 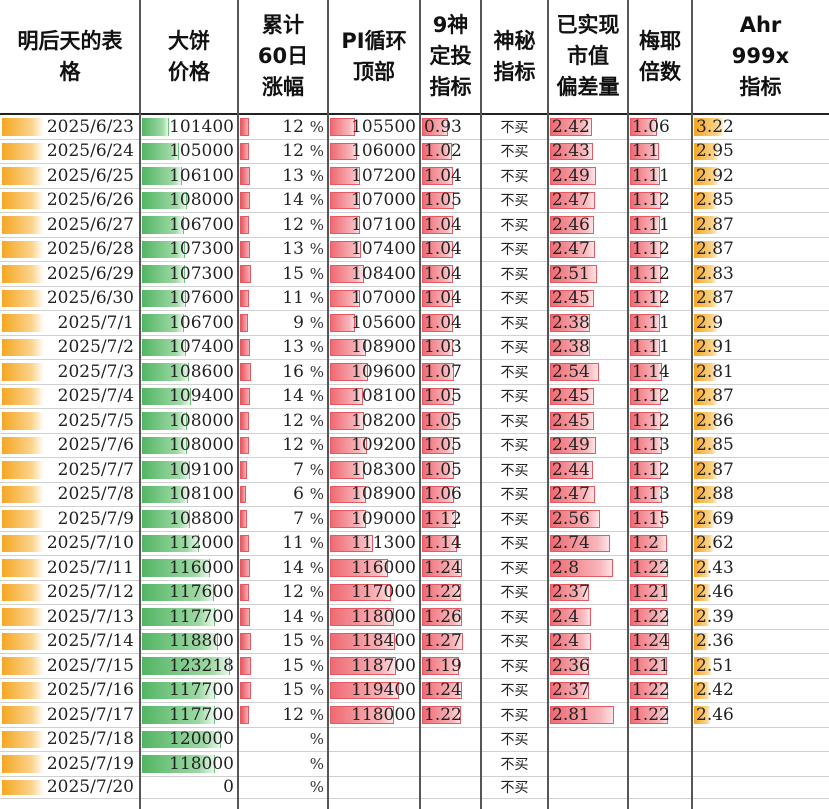 I want to click on cell-mvrv: 2.4, so click(x=588, y=642).